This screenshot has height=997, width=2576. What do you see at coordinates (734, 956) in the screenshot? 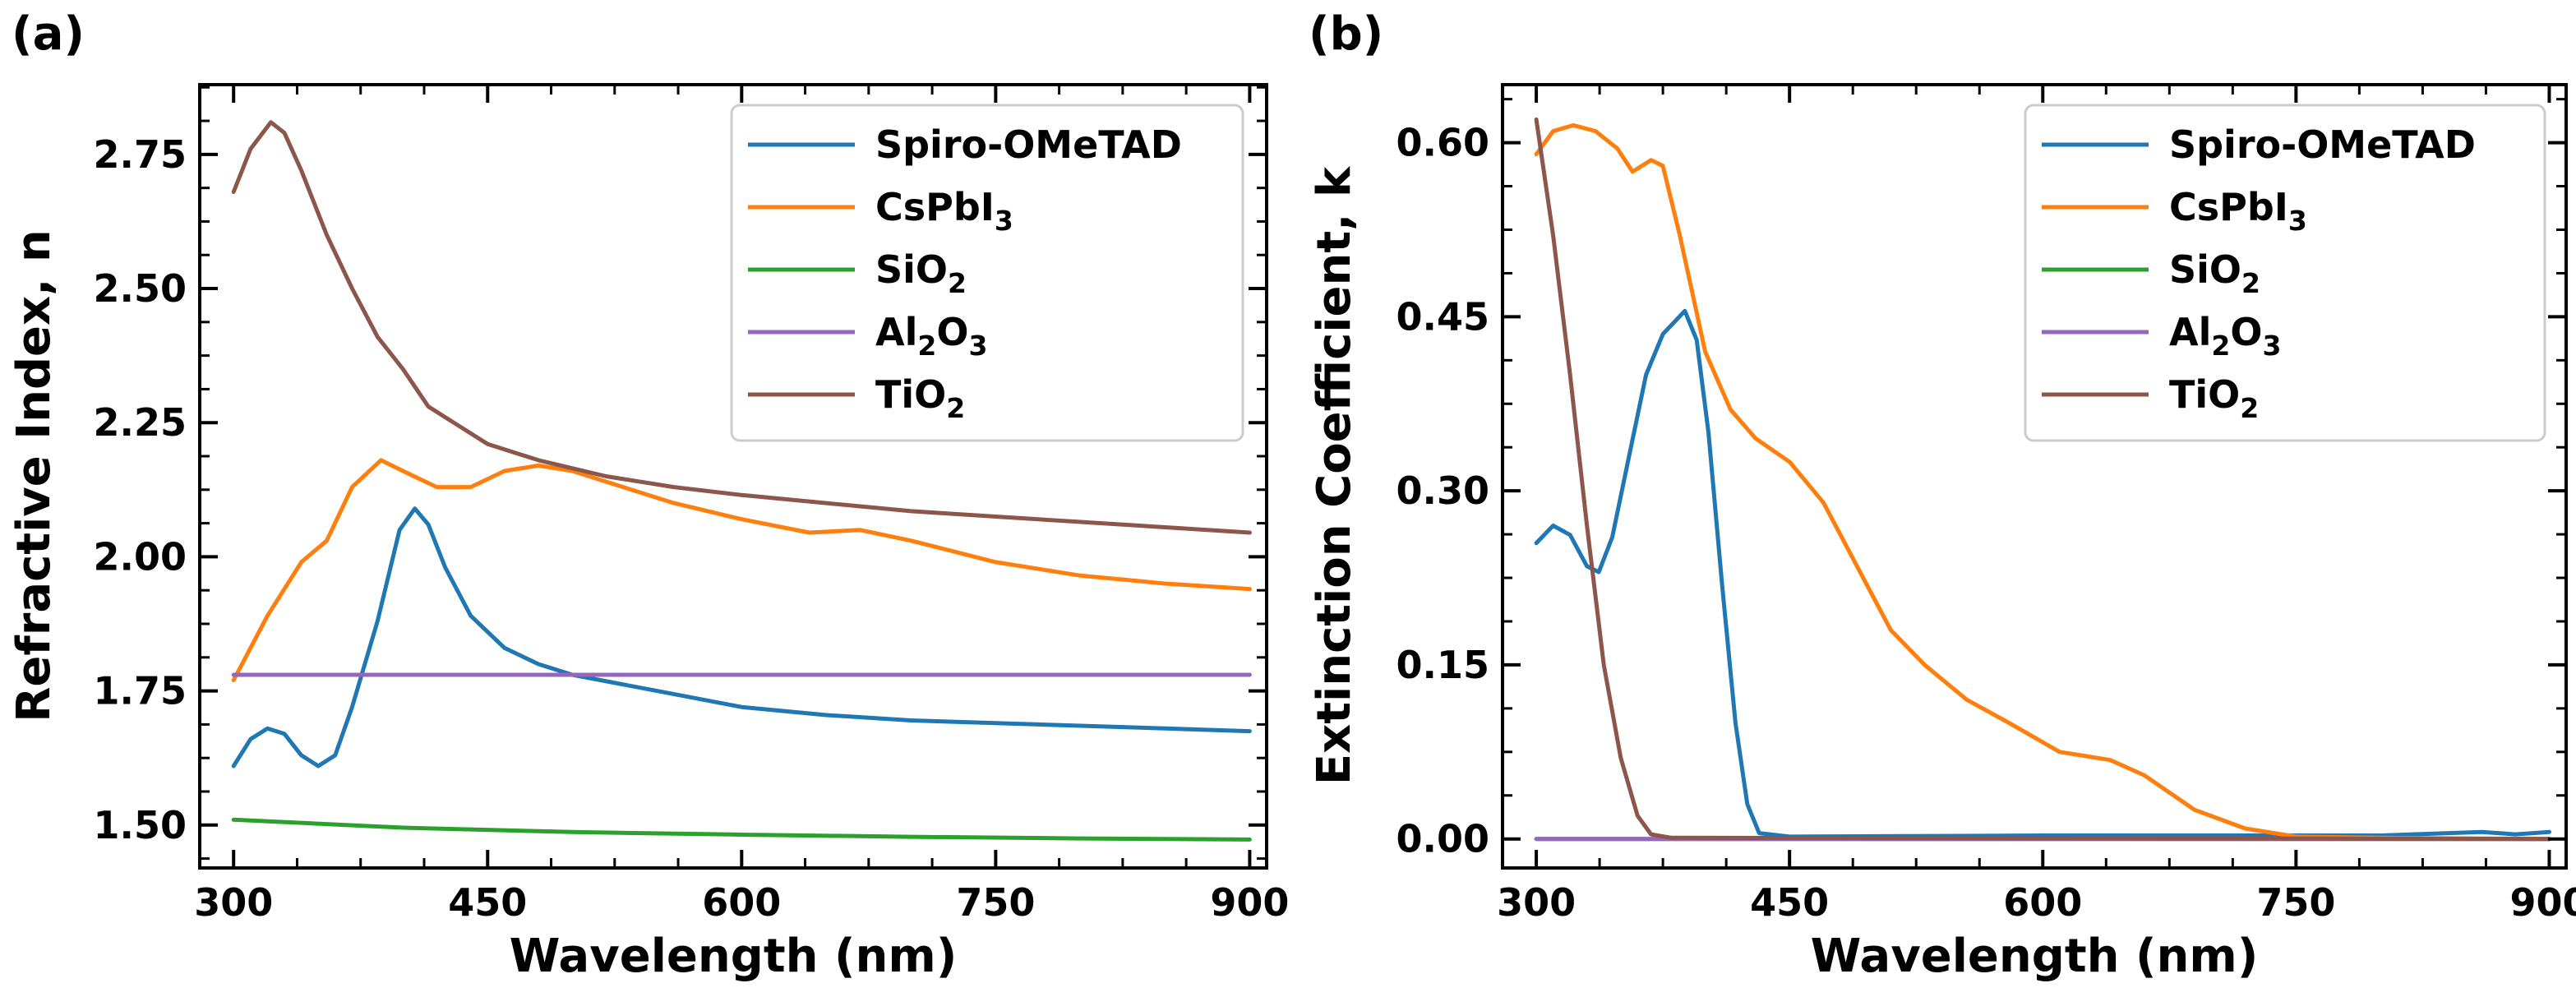
I see `x-axis-label-a: Wavelength (nm)` at bounding box center [734, 956].